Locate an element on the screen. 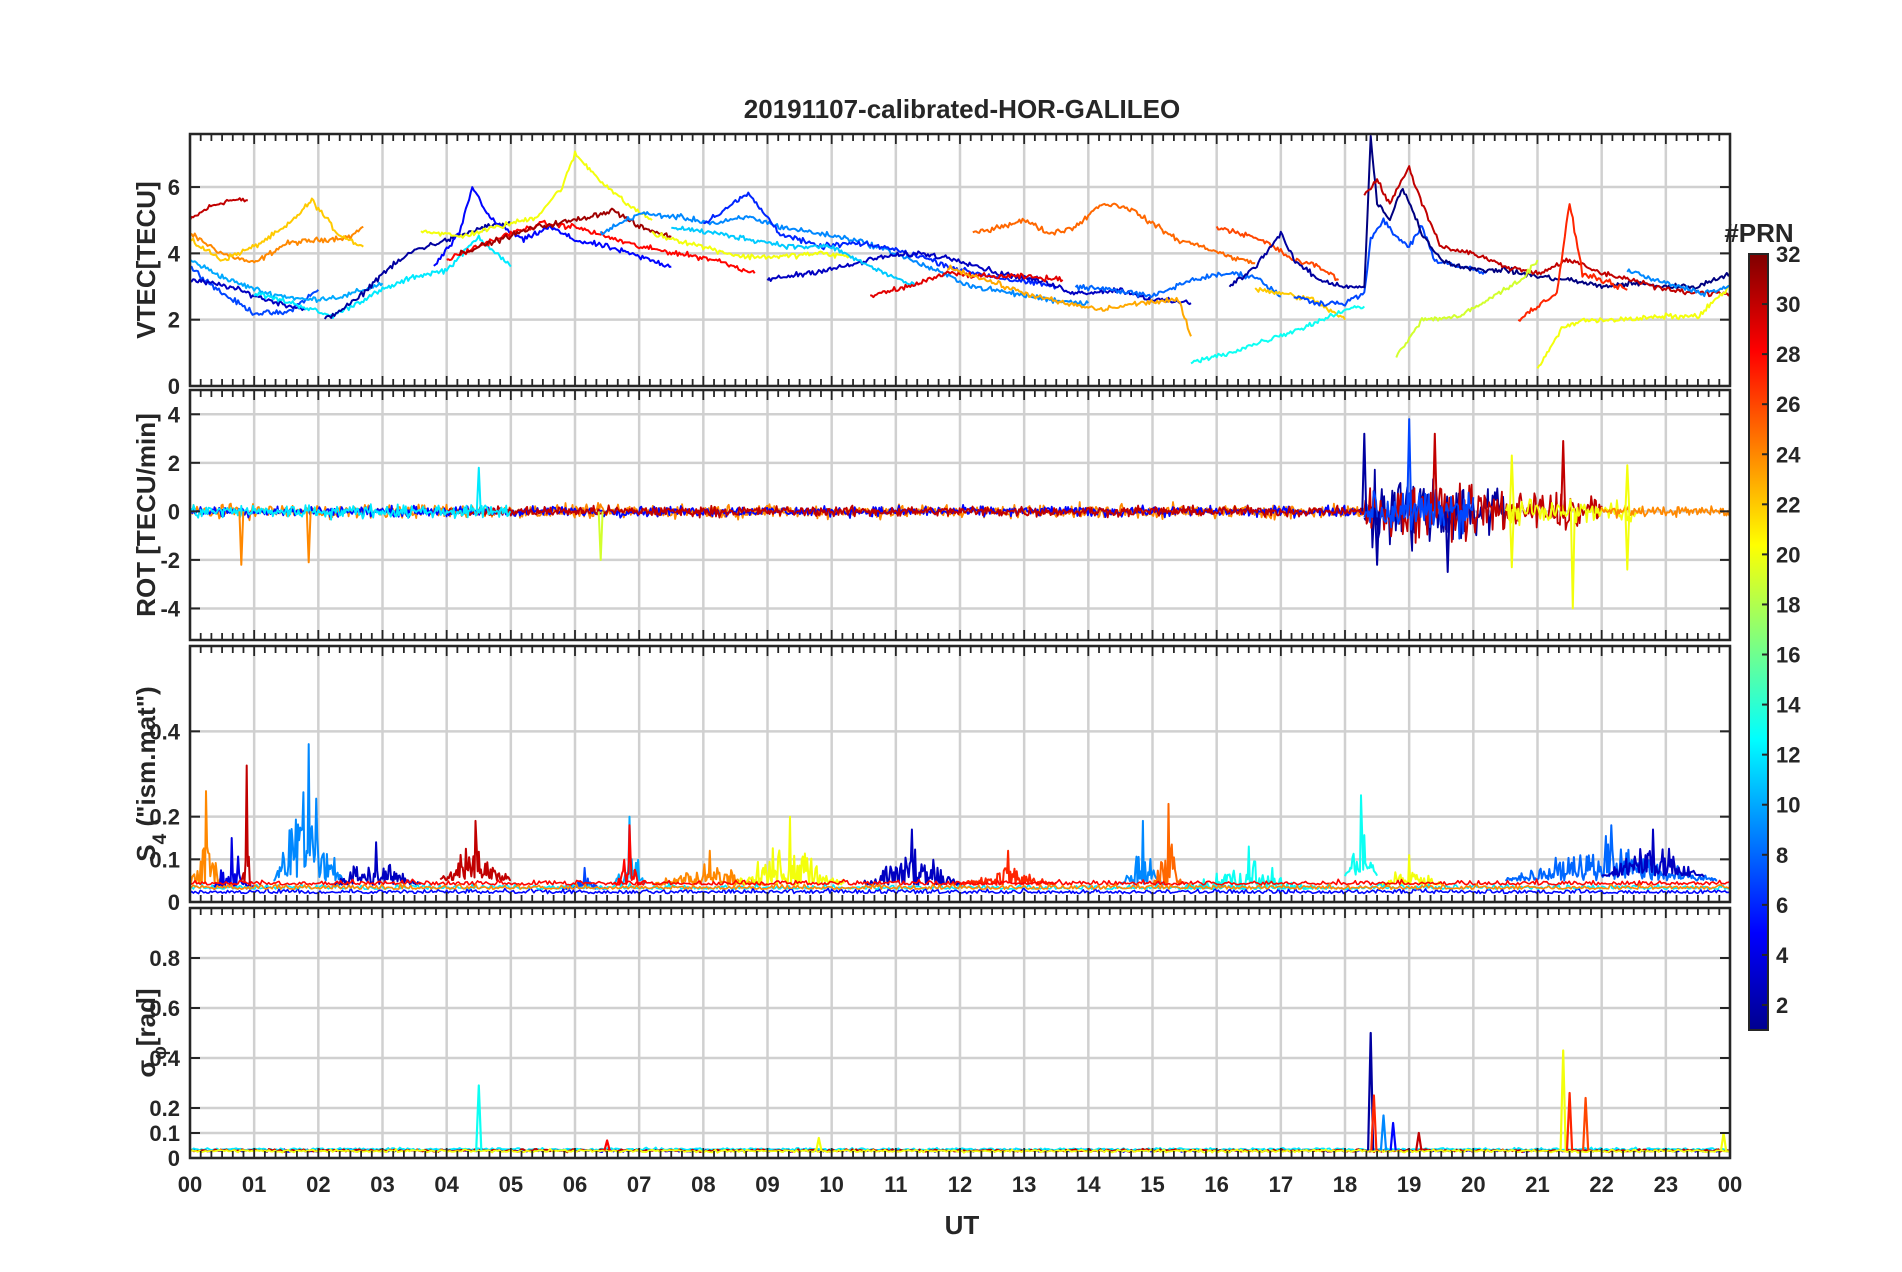  colorbar-tick-label: 28 is located at coordinates (1788, 354).